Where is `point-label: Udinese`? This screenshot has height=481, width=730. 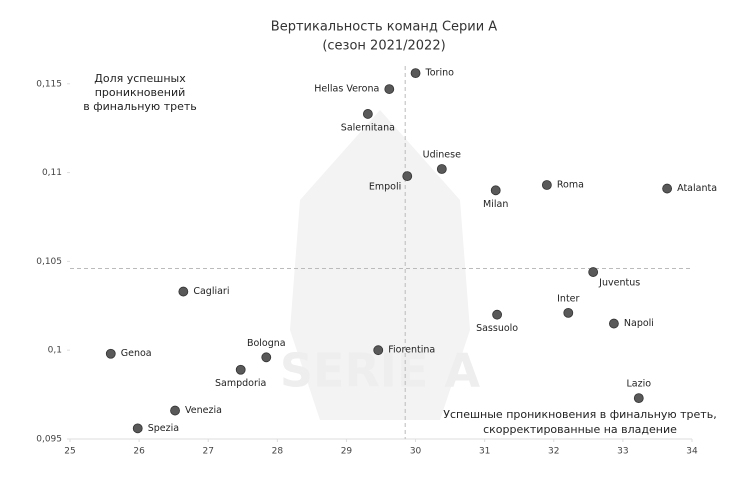
point-label: Udinese is located at coordinates (442, 155).